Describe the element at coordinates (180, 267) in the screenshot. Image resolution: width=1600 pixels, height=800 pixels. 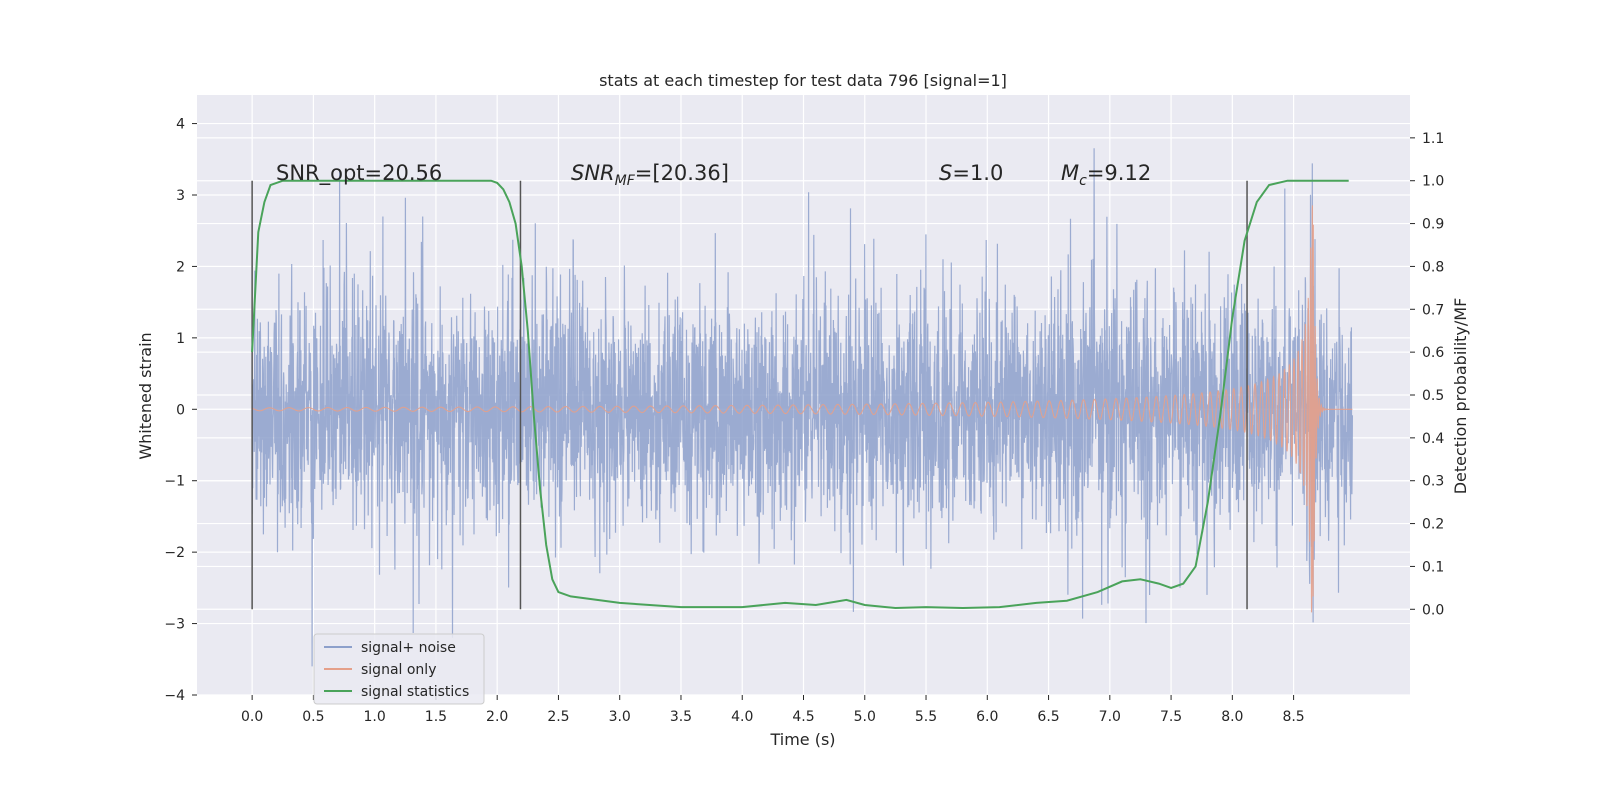
I see `y-tick-label-left: 2` at that location.